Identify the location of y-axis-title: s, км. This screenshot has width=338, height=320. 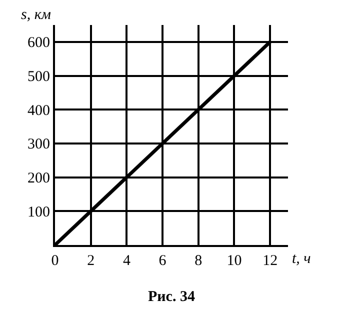
(36, 15).